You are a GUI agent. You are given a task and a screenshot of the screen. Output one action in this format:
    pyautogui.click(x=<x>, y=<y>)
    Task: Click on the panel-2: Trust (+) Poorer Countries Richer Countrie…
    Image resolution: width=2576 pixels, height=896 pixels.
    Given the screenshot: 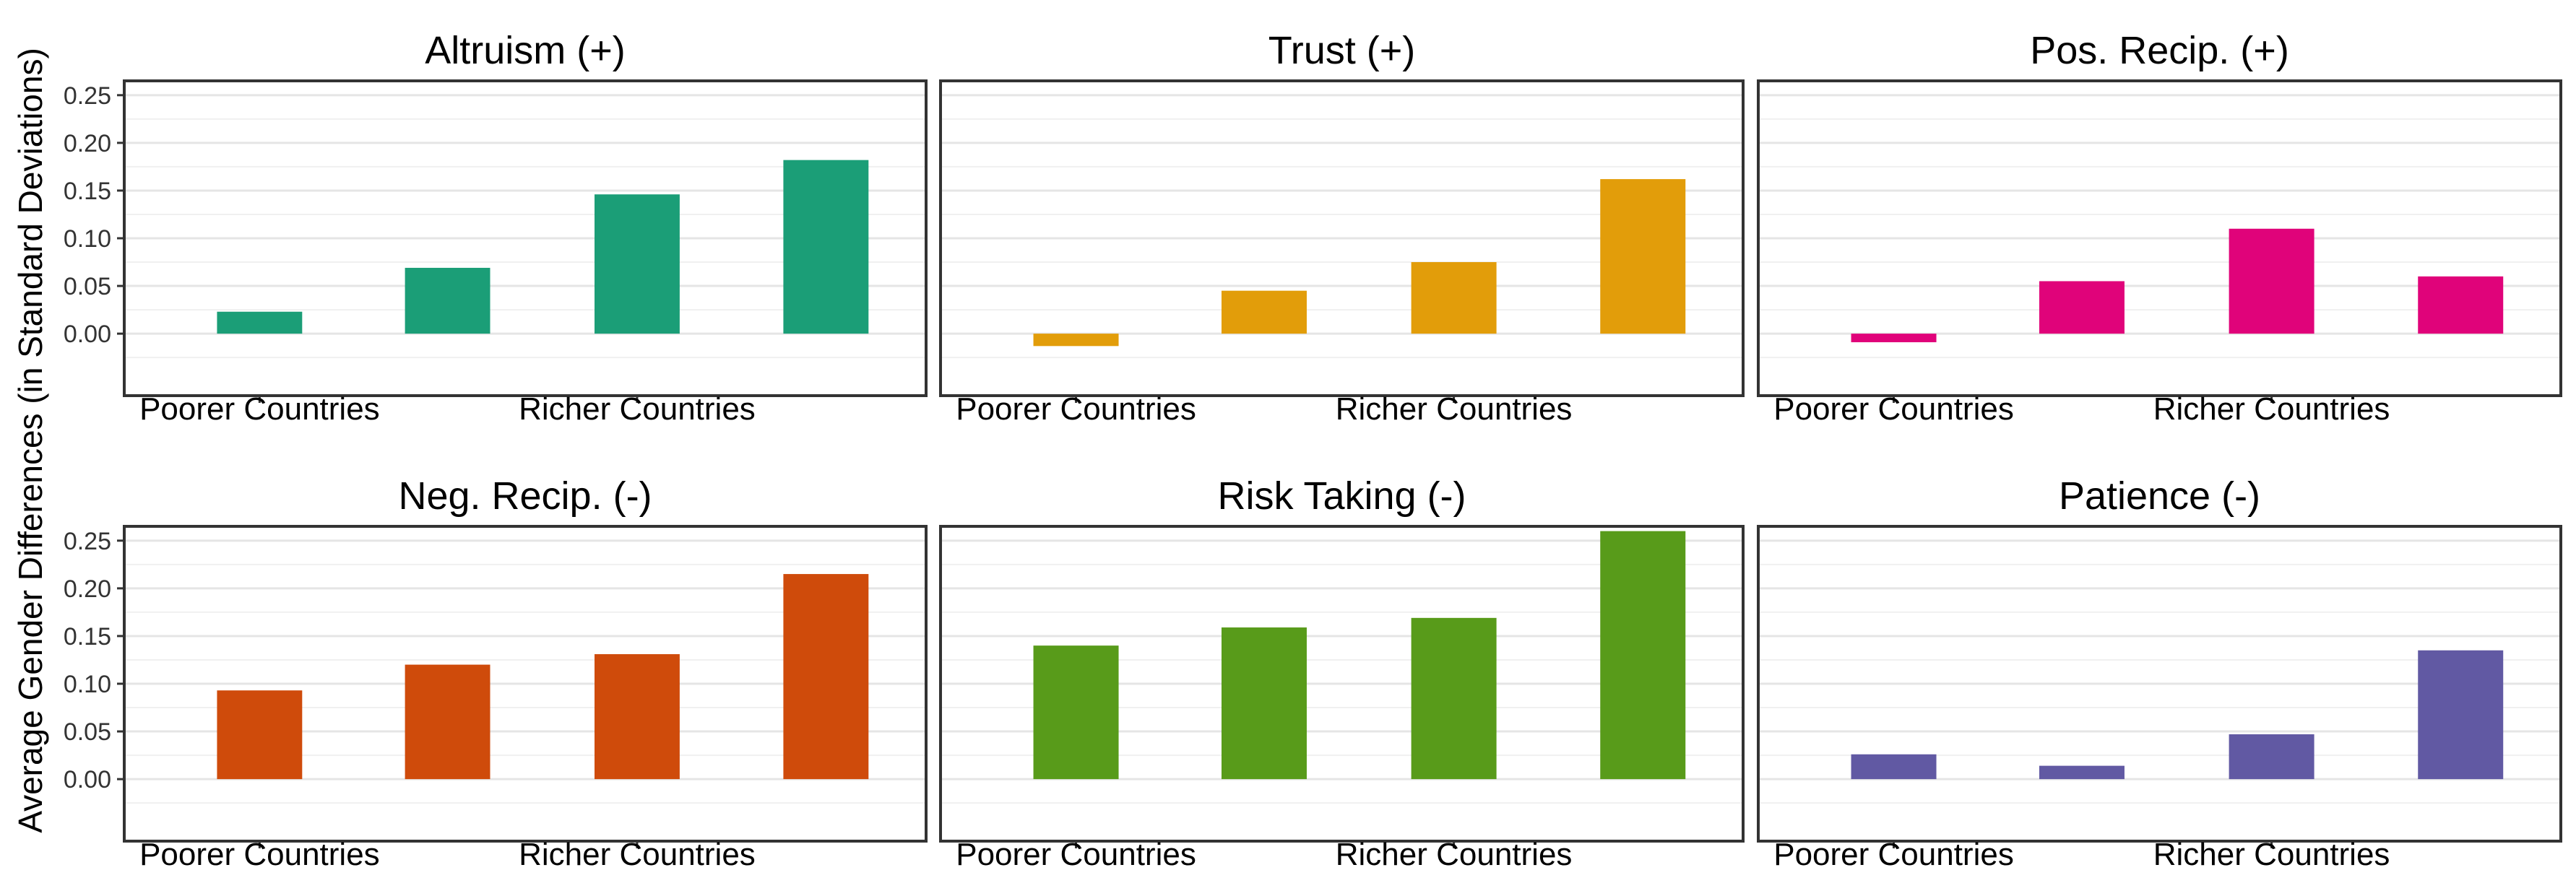 What is the action you would take?
    pyautogui.click(x=1342, y=228)
    